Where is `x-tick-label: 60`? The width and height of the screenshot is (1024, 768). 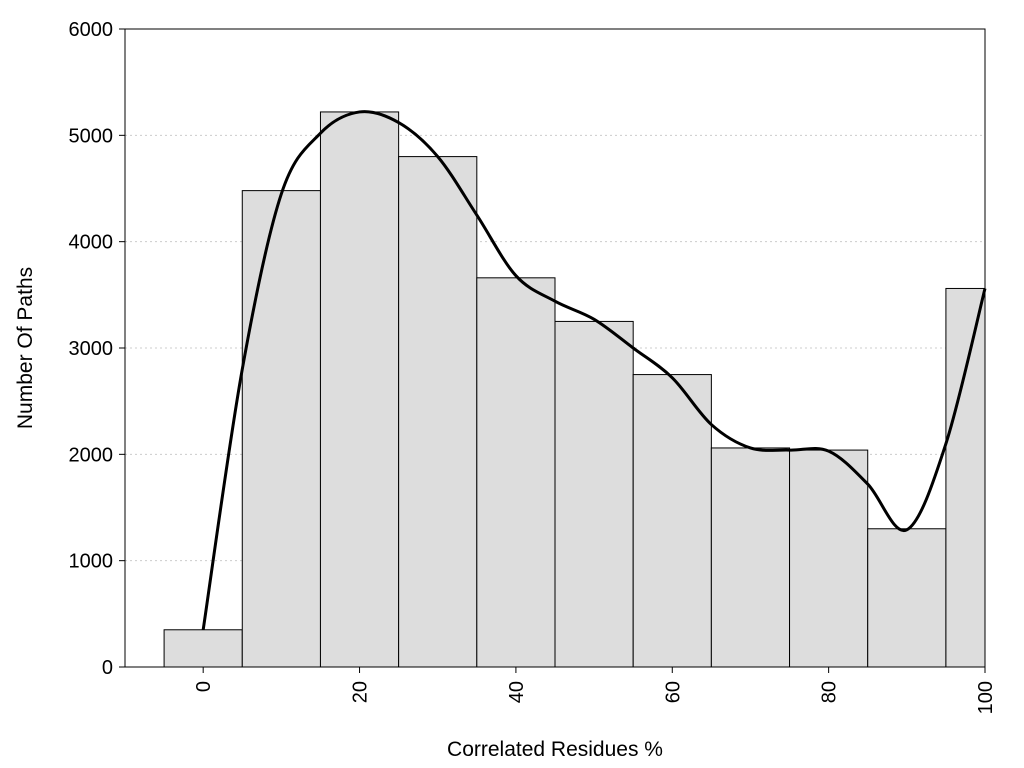 x-tick-label: 60 is located at coordinates (673, 692).